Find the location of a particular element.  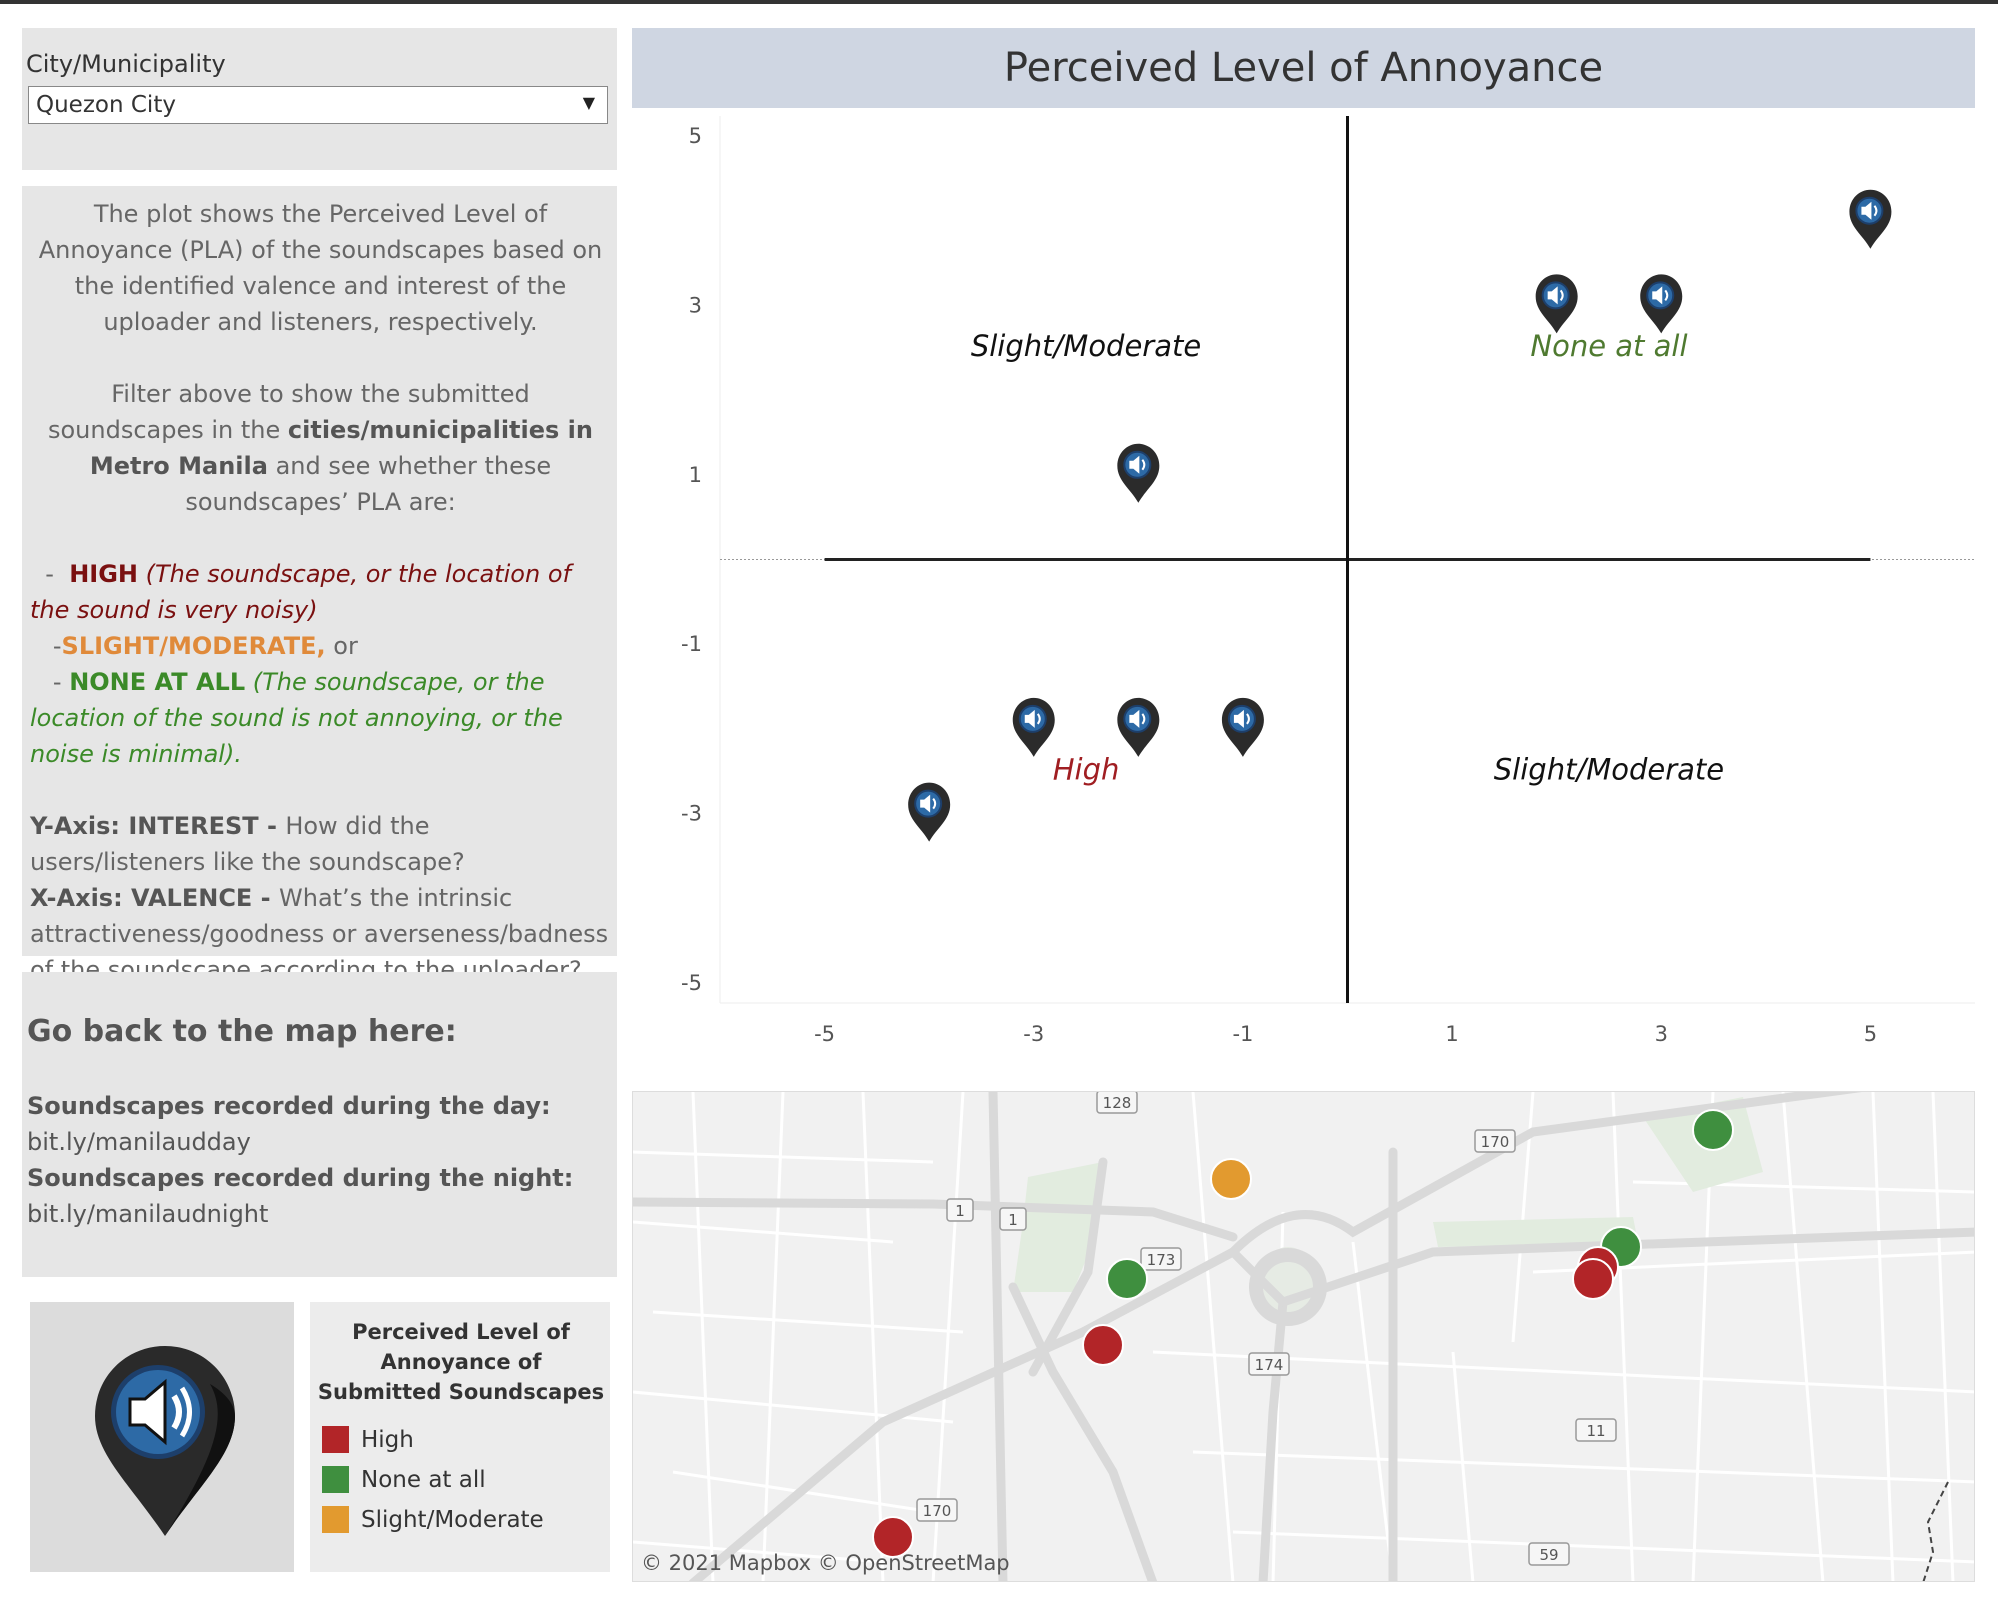

chart-title: Perceived Level of Annoyance is located at coordinates (1303, 68).